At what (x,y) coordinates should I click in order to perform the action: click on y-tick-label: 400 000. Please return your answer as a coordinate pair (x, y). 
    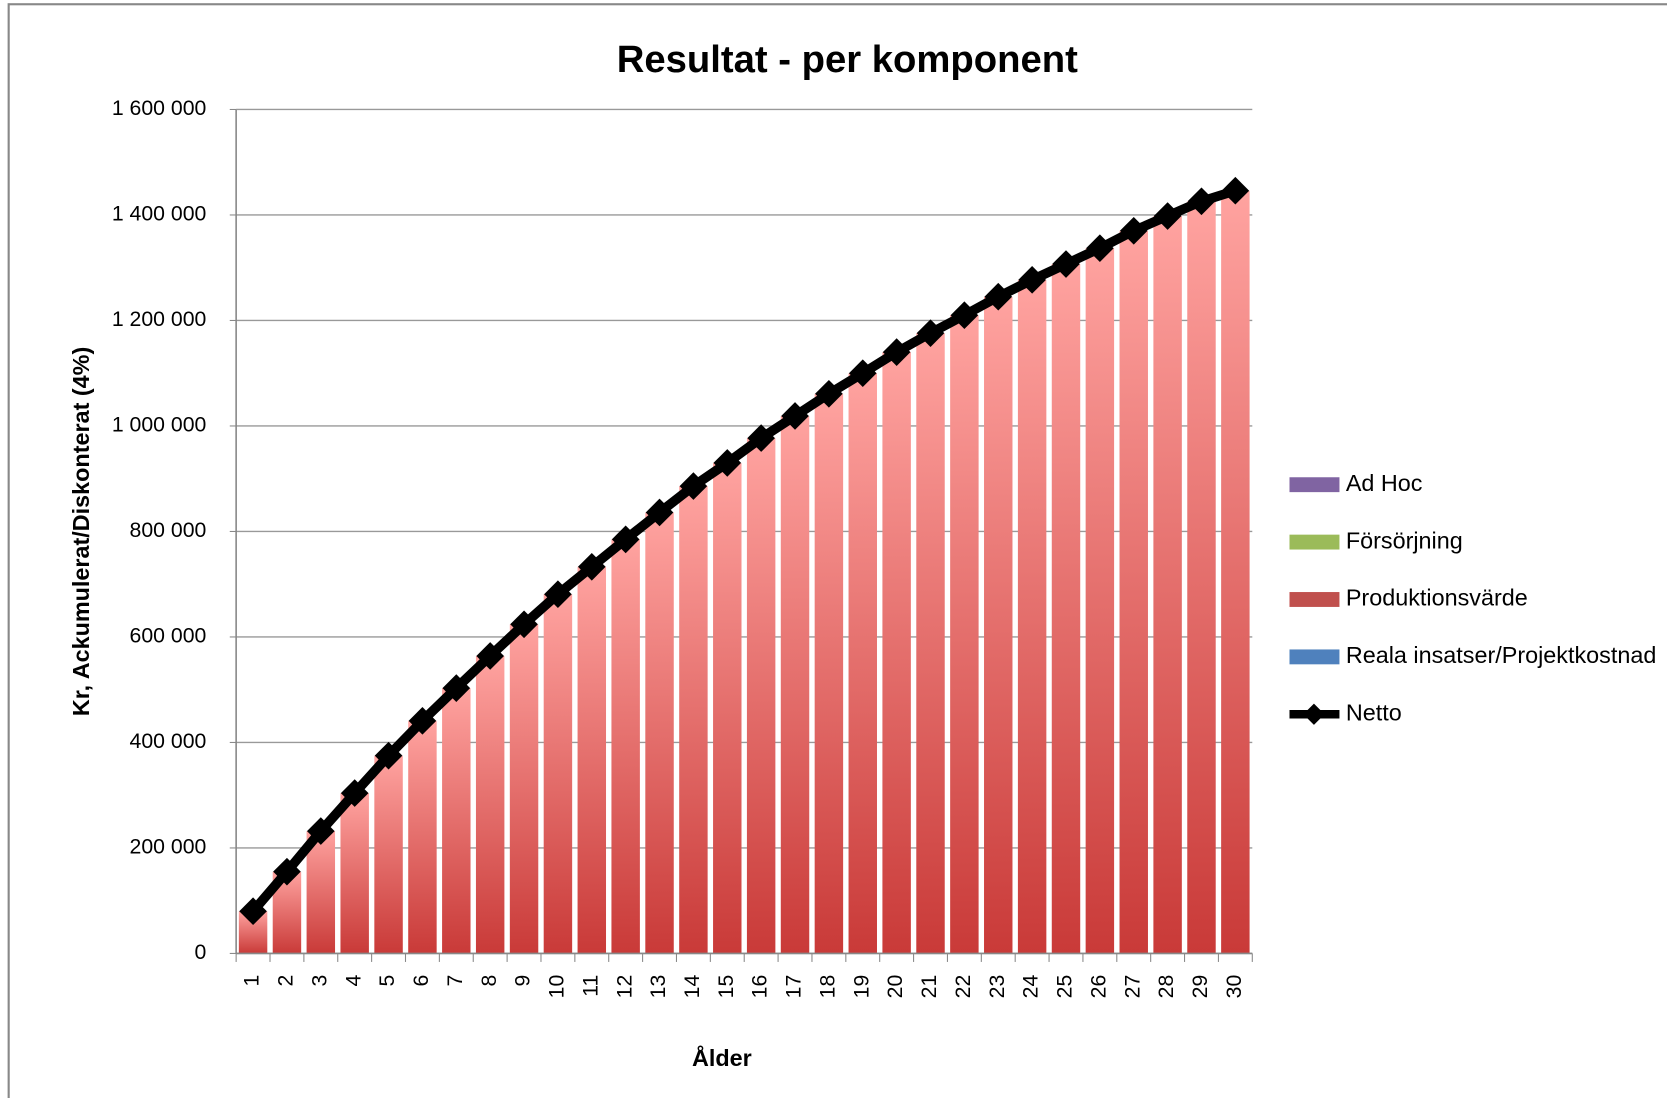
    Looking at the image, I should click on (168, 741).